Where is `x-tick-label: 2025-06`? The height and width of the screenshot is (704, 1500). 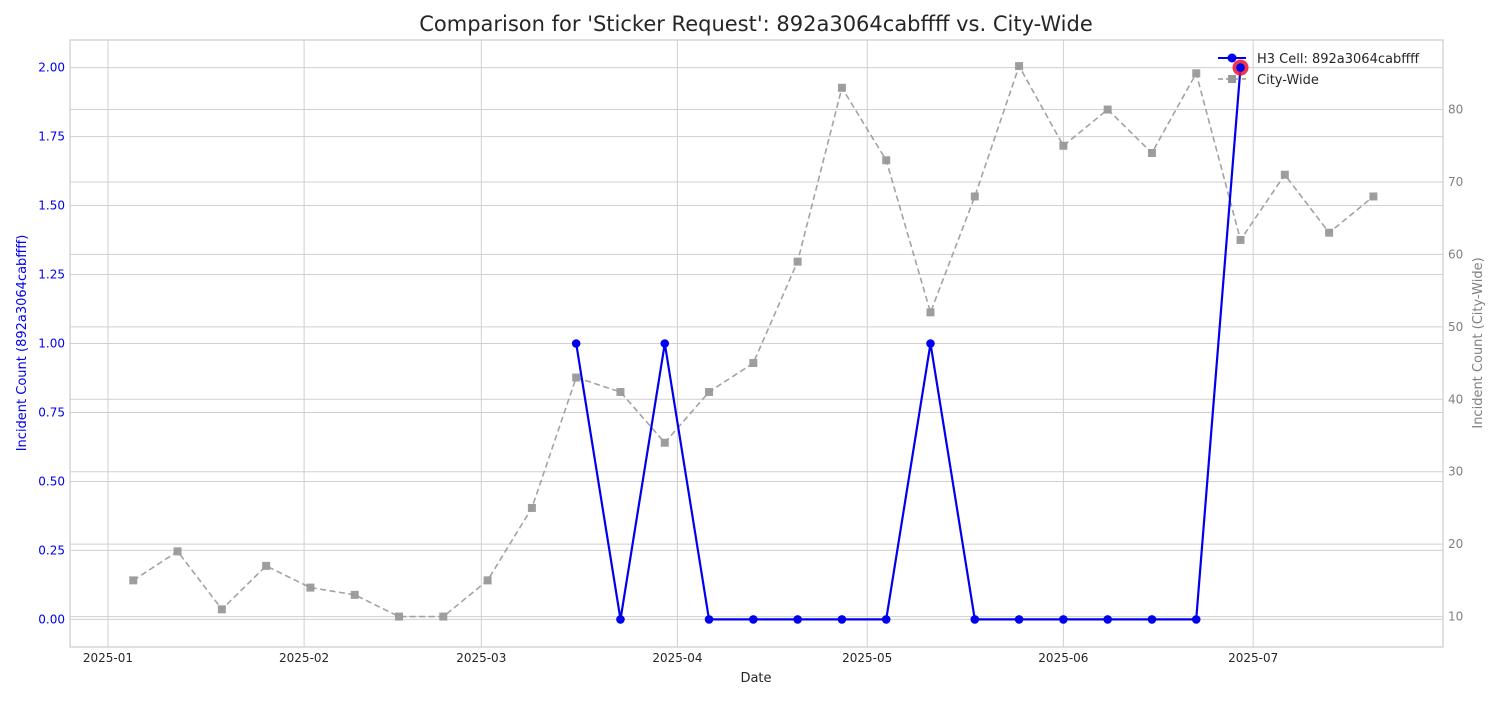 x-tick-label: 2025-06 is located at coordinates (1063, 658).